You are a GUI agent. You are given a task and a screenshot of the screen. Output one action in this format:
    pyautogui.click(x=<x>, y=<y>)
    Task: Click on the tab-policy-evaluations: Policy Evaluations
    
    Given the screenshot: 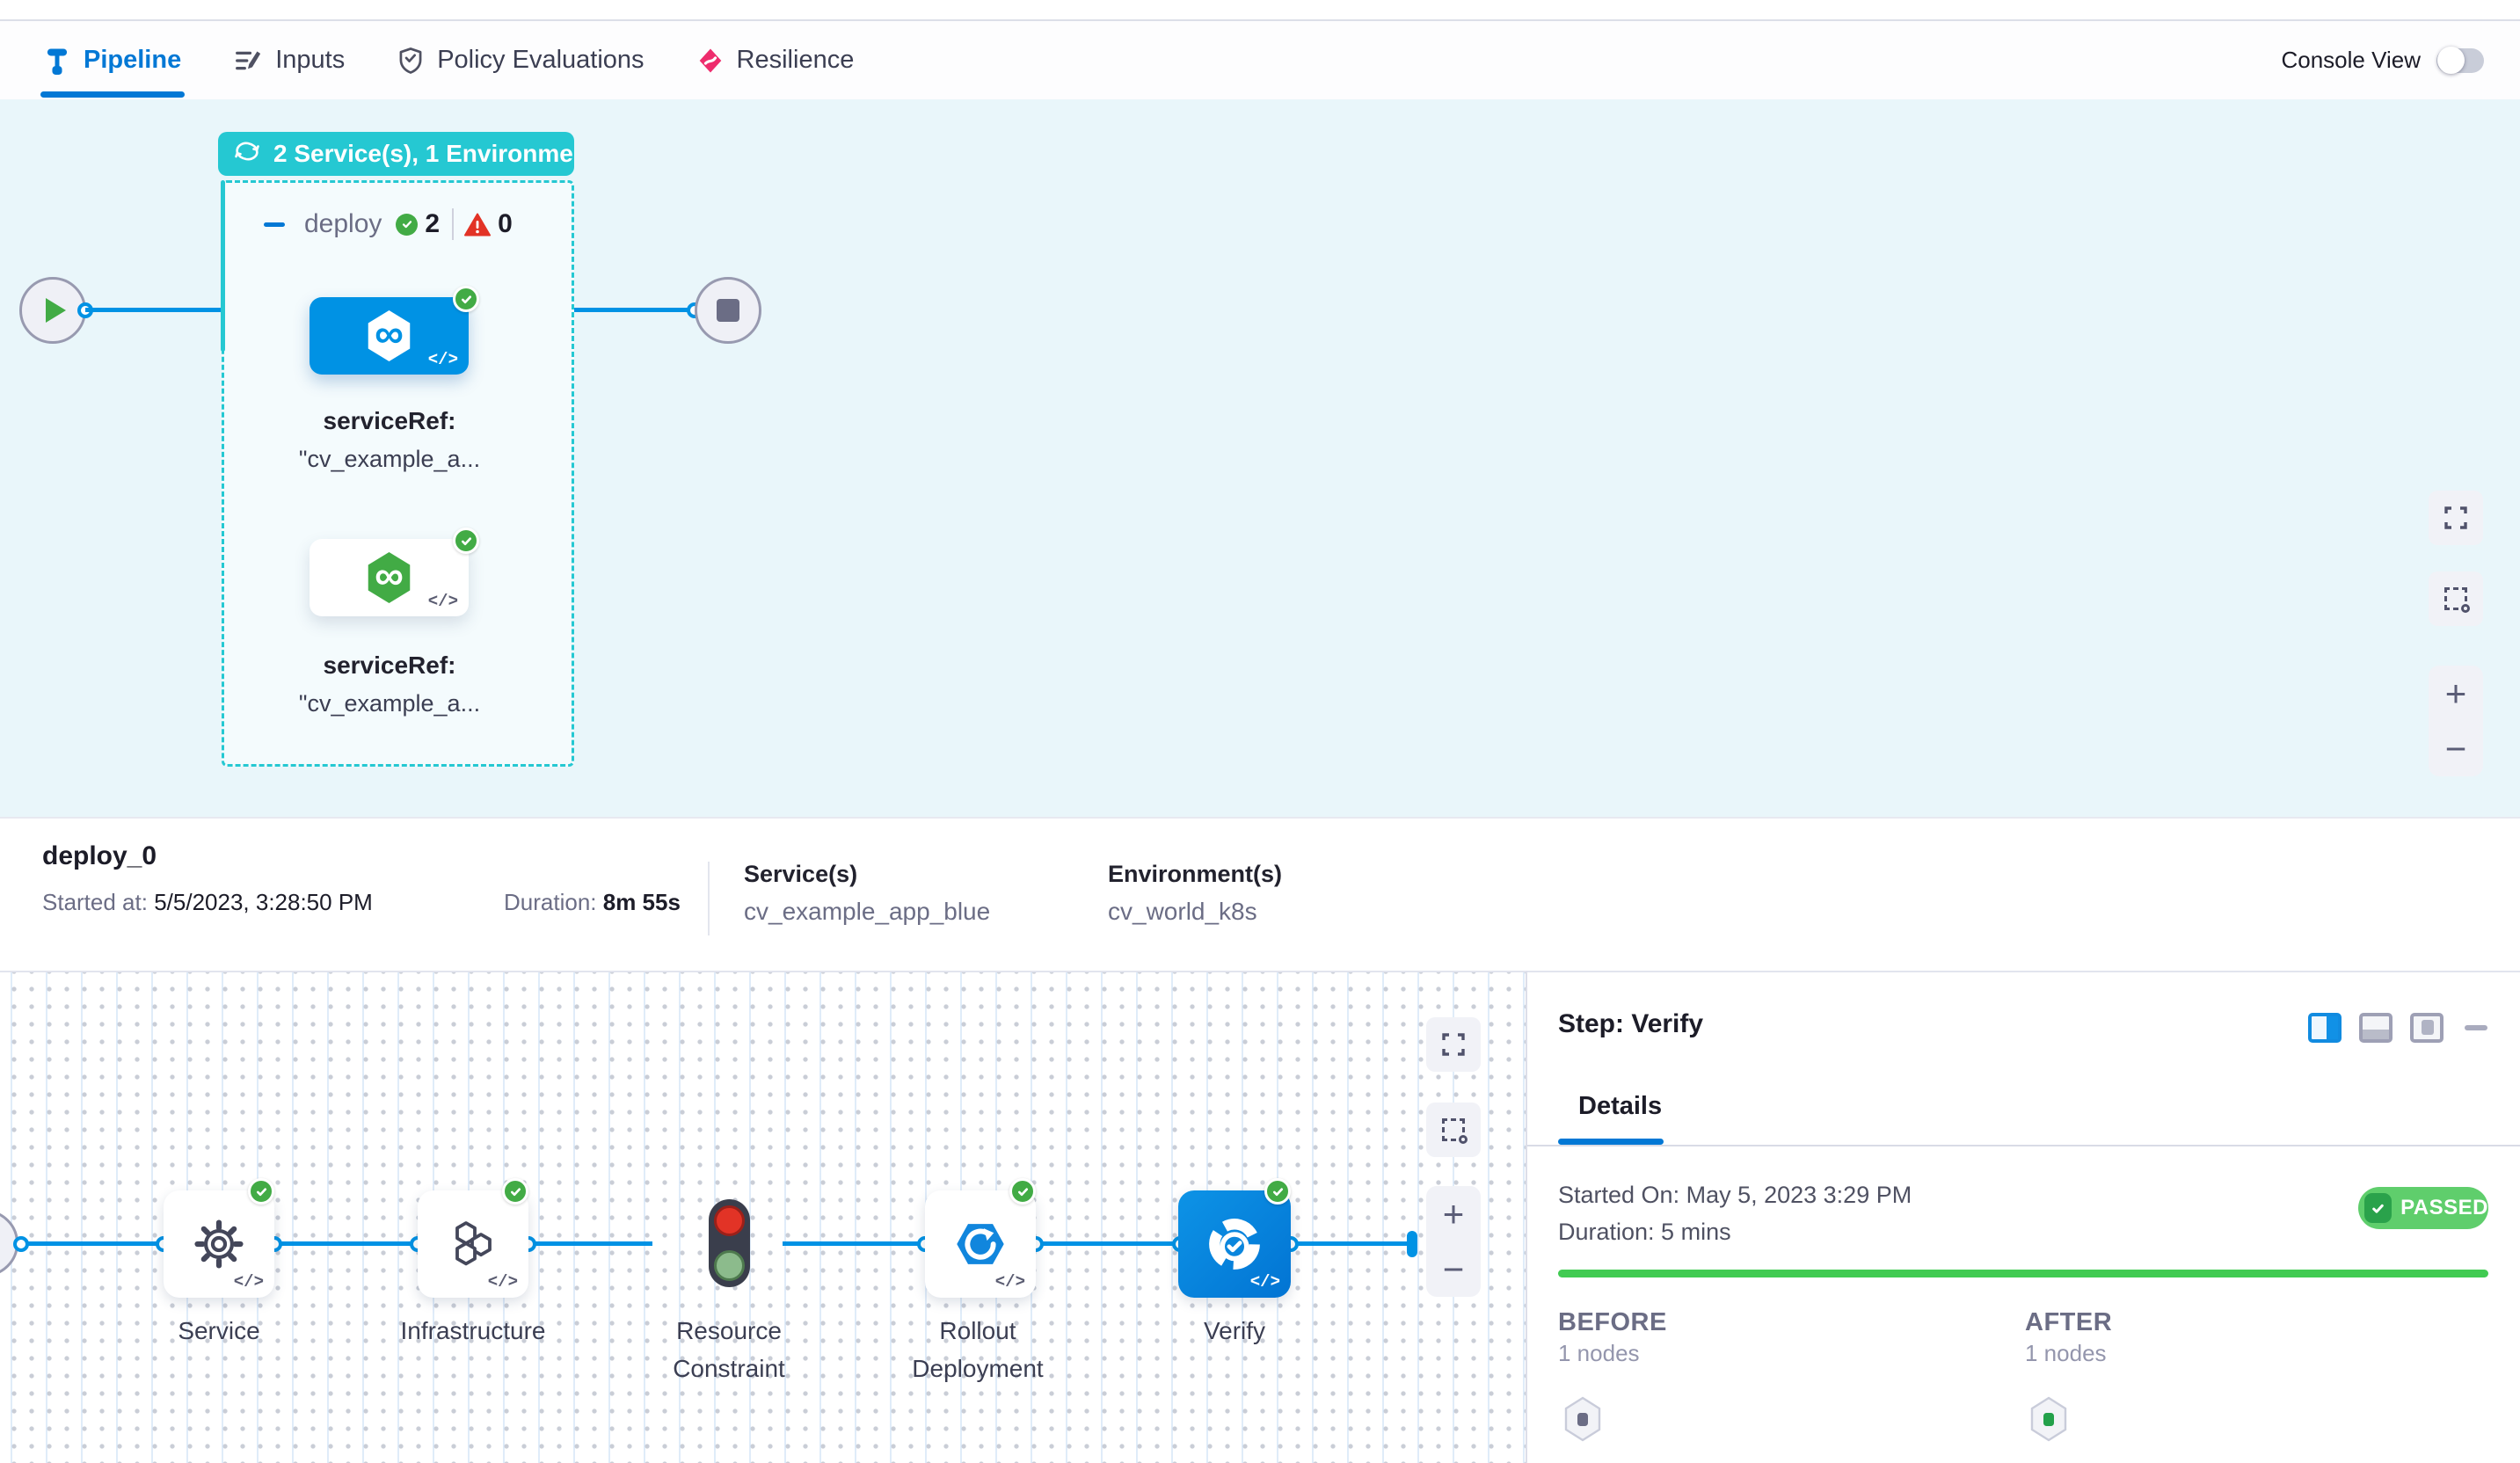 What is the action you would take?
    pyautogui.click(x=520, y=60)
    